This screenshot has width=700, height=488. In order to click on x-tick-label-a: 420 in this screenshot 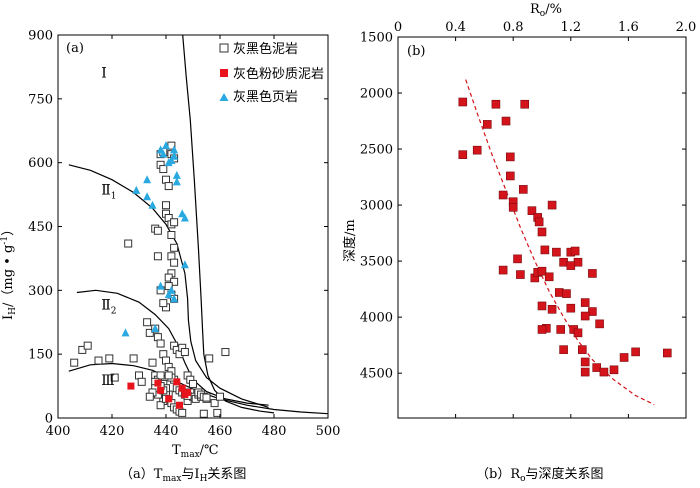, I will do `click(112, 431)`.